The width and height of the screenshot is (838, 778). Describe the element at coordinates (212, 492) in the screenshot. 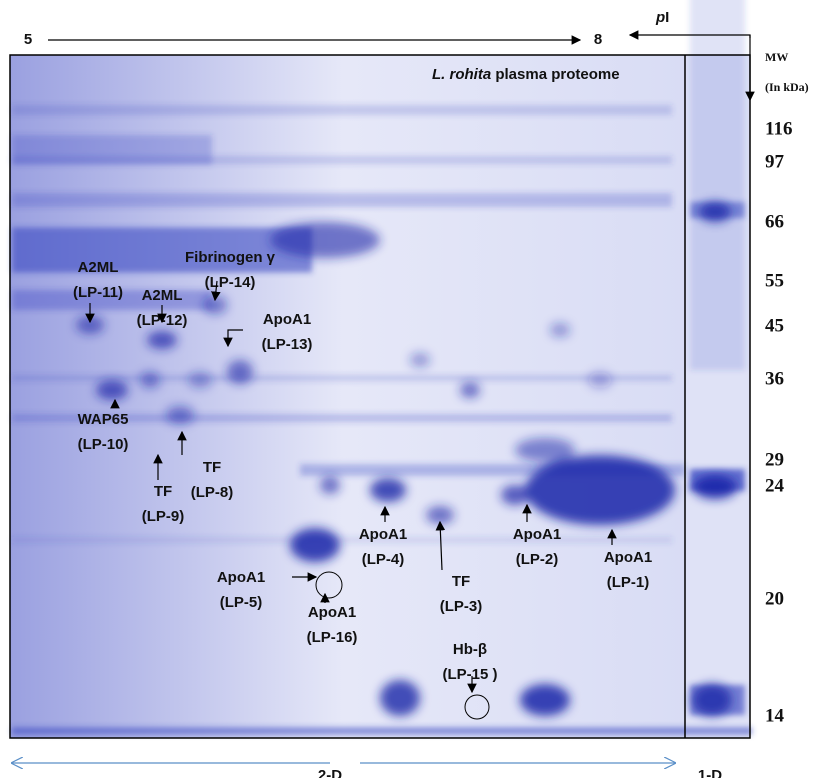

I see `annotation-spot: (LP-8)` at that location.